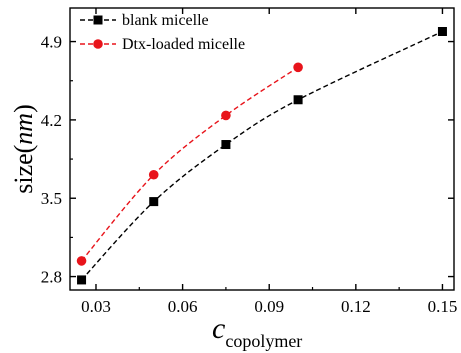 The height and width of the screenshot is (353, 461). What do you see at coordinates (162, 32) in the screenshot?
I see `legend: blank micelle Dtx-loaded micelle` at bounding box center [162, 32].